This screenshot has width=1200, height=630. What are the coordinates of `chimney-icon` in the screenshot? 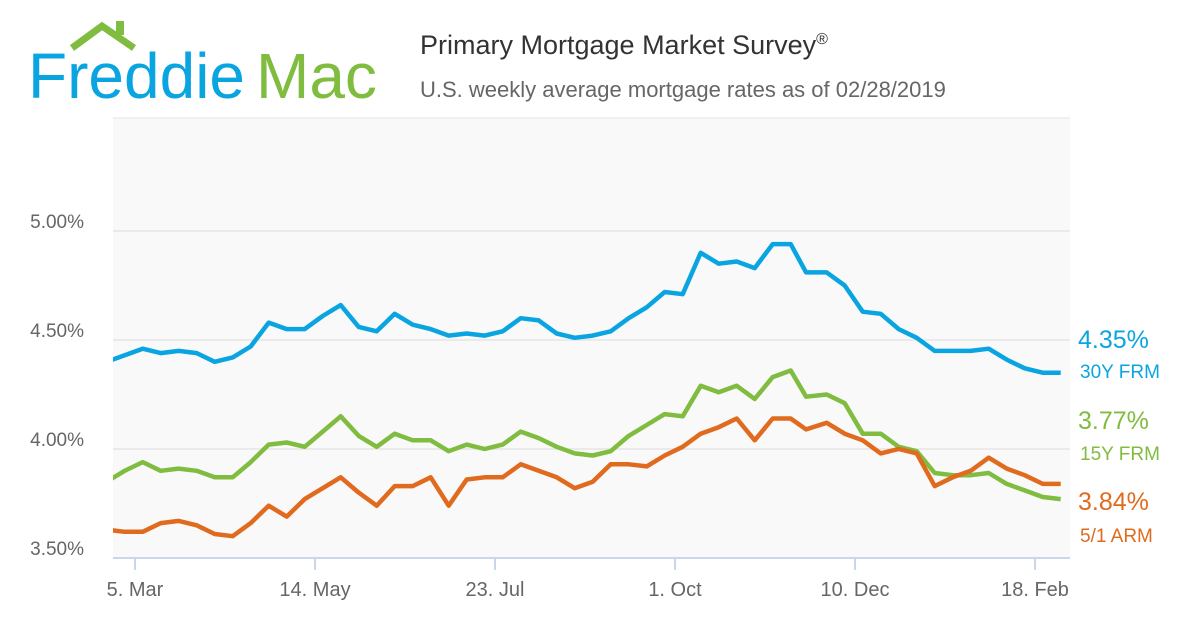 It's located at (120, 28).